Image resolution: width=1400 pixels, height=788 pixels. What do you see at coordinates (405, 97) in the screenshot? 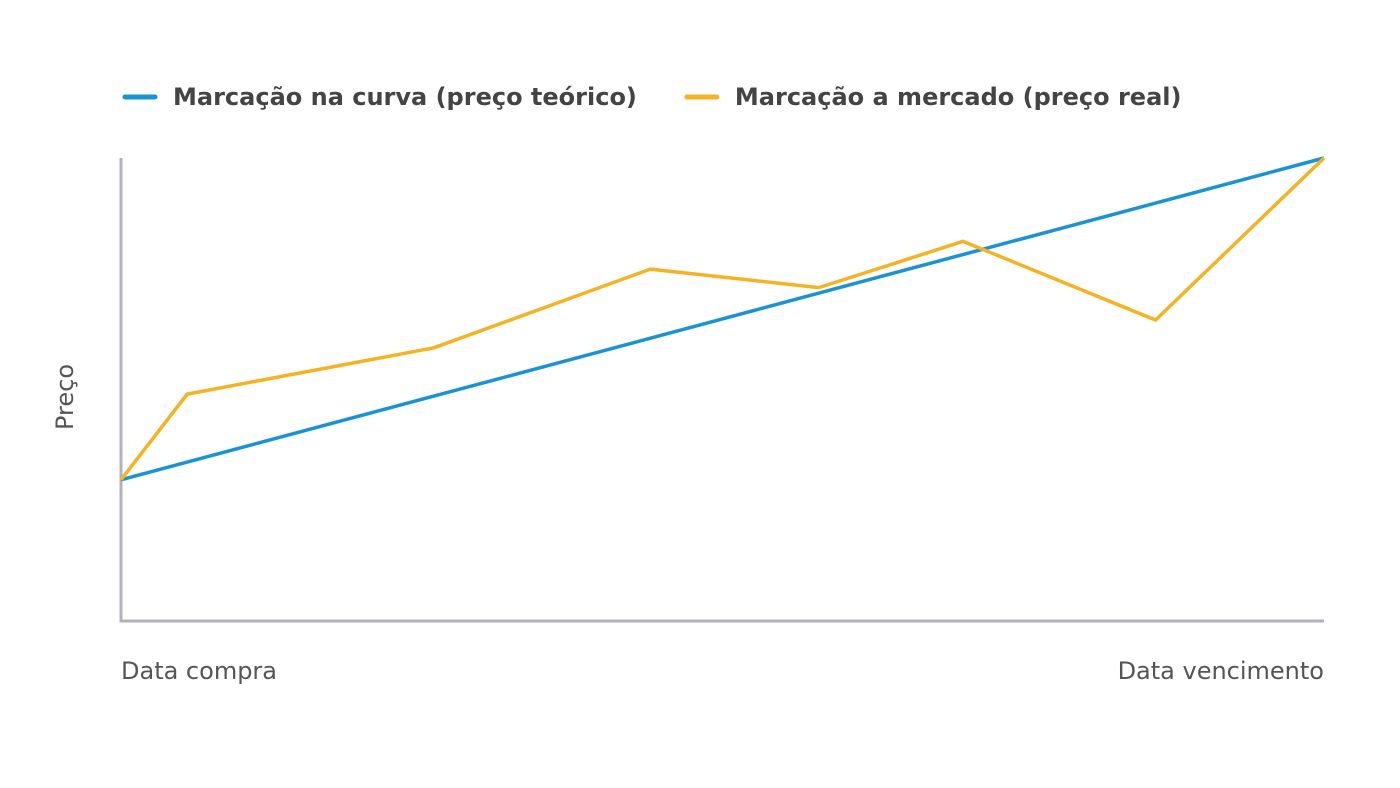
I see `legend-label: Marcação na curva (preço teórico)` at bounding box center [405, 97].